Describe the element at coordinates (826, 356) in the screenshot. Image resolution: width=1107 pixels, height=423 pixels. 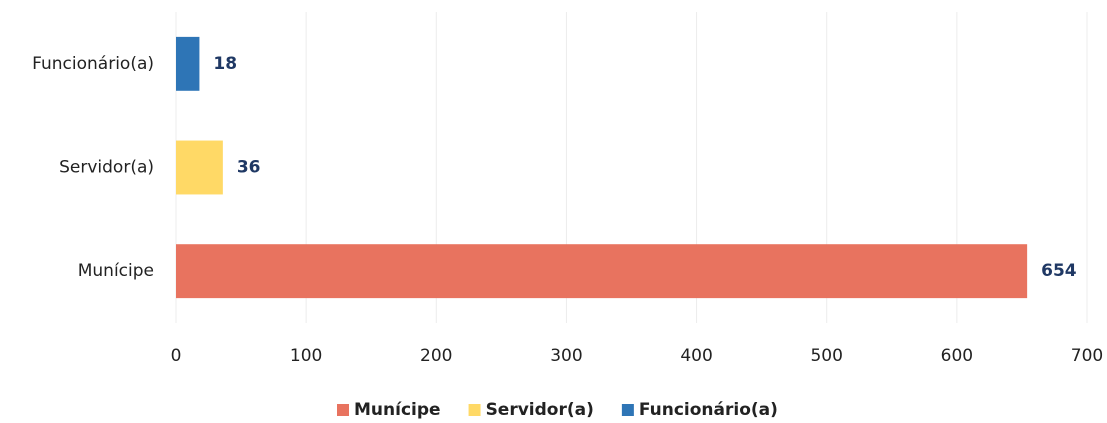
I see `x-tick-label: 500` at that location.